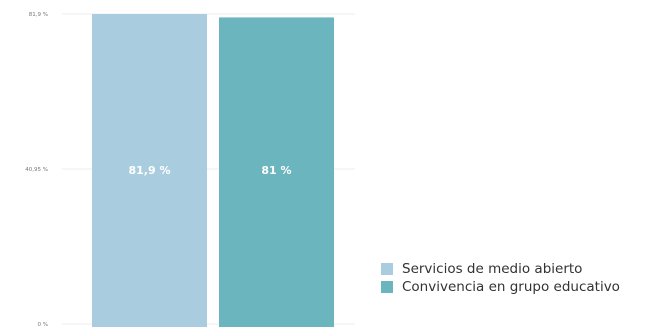  Describe the element at coordinates (43, 325) in the screenshot. I see `y-tick-label: 0 %` at that location.